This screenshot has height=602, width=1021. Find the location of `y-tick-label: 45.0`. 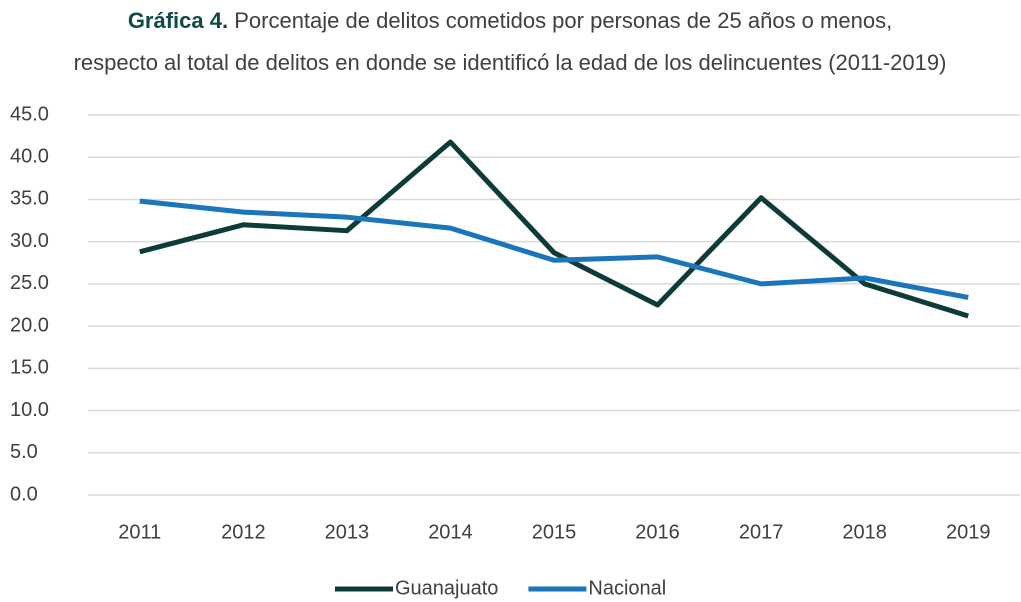

y-tick-label: 45.0 is located at coordinates (29, 114).